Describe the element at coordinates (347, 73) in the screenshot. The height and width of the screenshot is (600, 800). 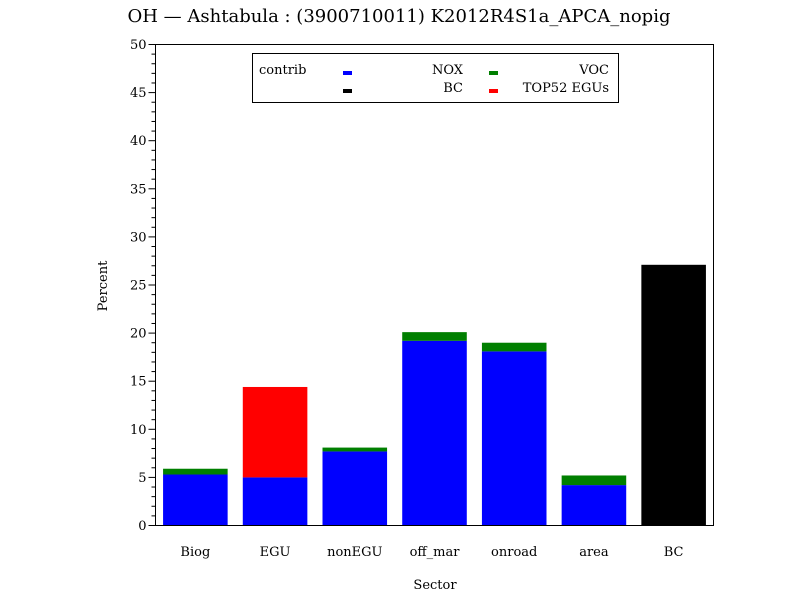
I see `legend-swatch-nox` at that location.